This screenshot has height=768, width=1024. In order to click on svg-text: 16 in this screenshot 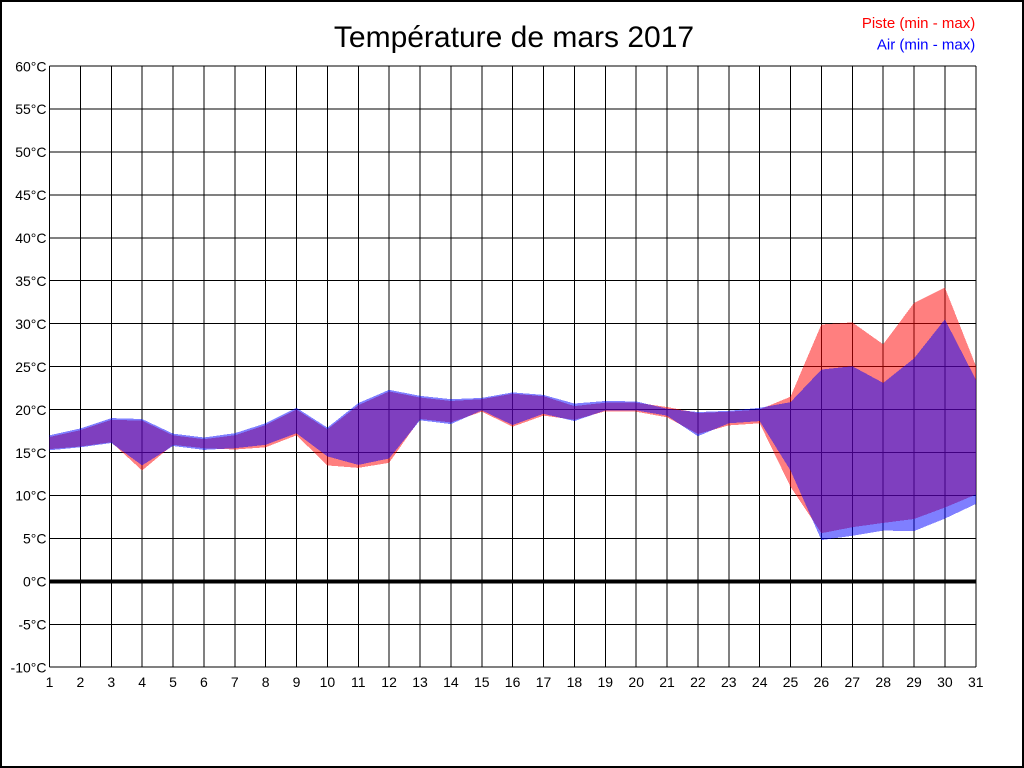, I will do `click(513, 682)`.